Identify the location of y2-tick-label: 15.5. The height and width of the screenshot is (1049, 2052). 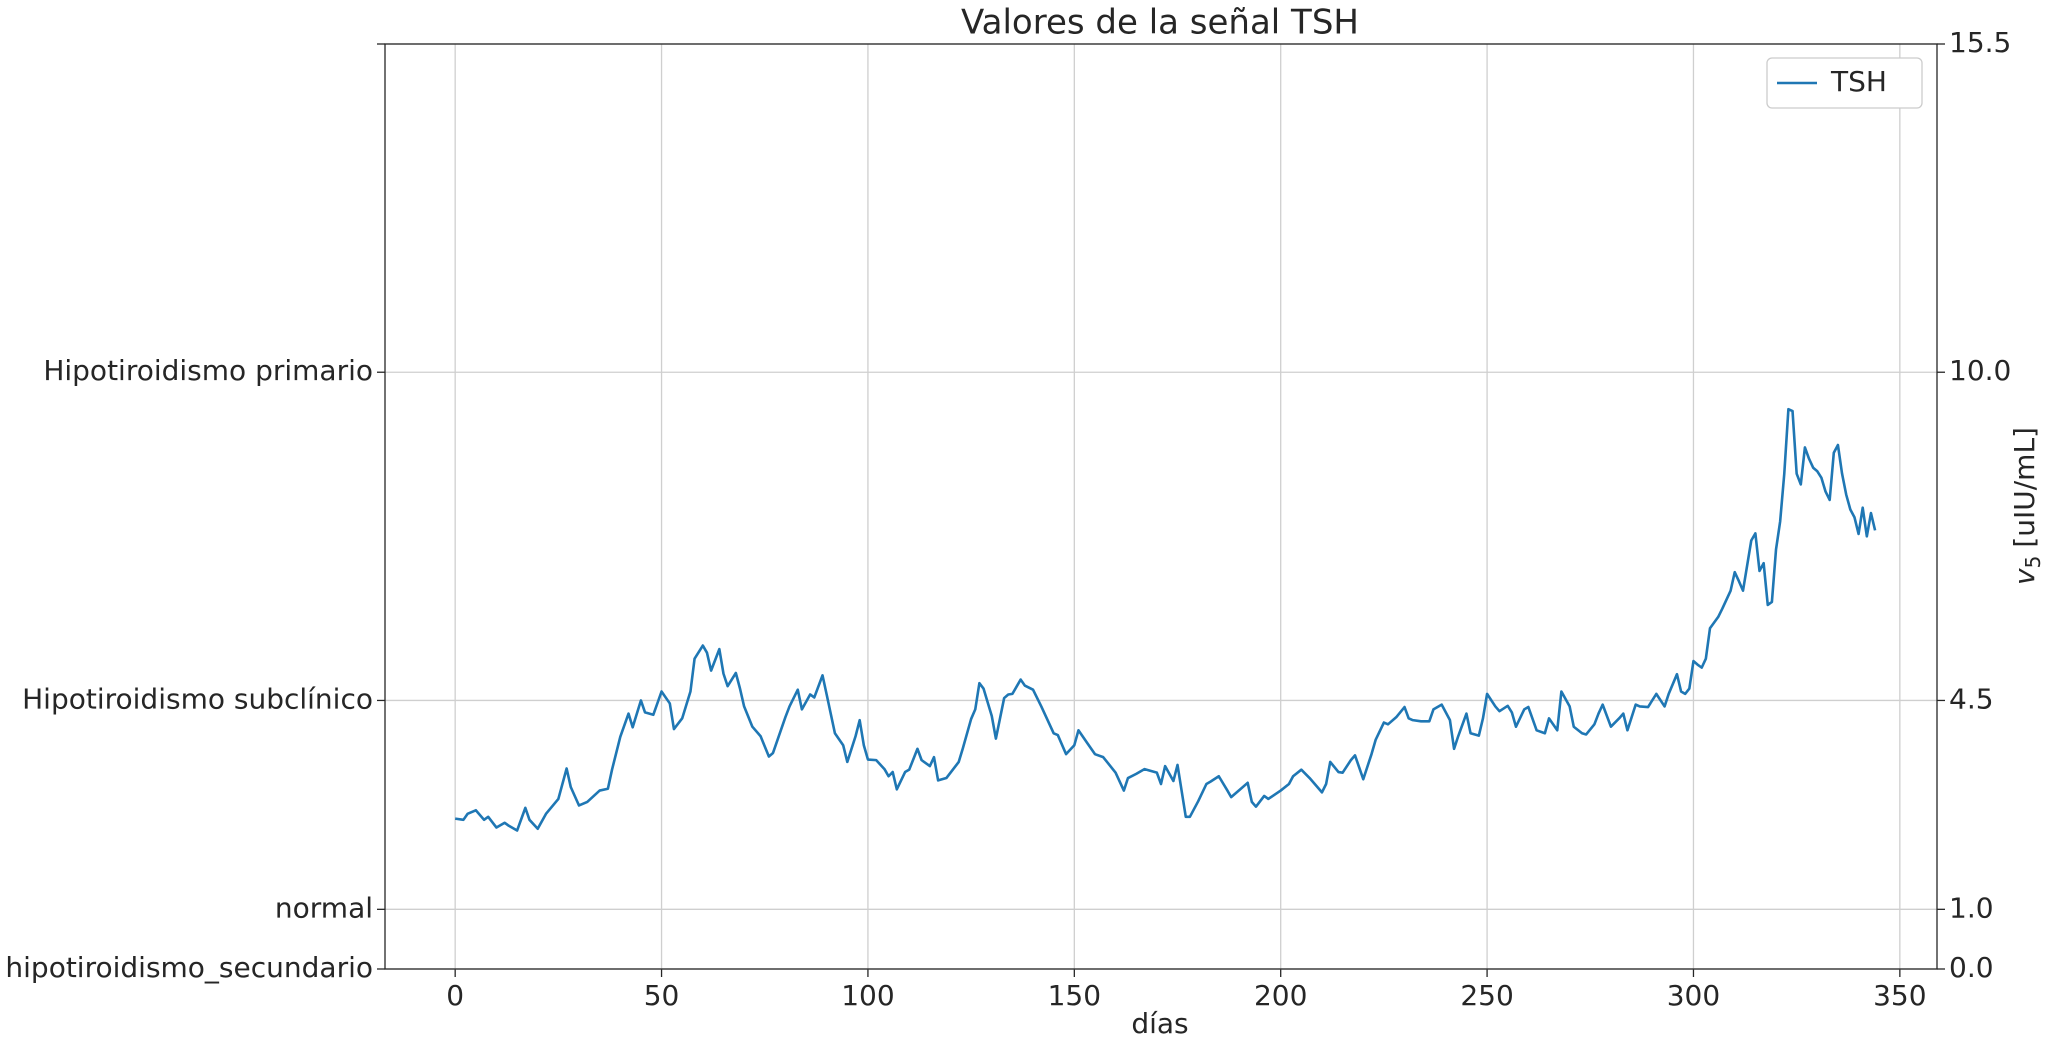
(1980, 42).